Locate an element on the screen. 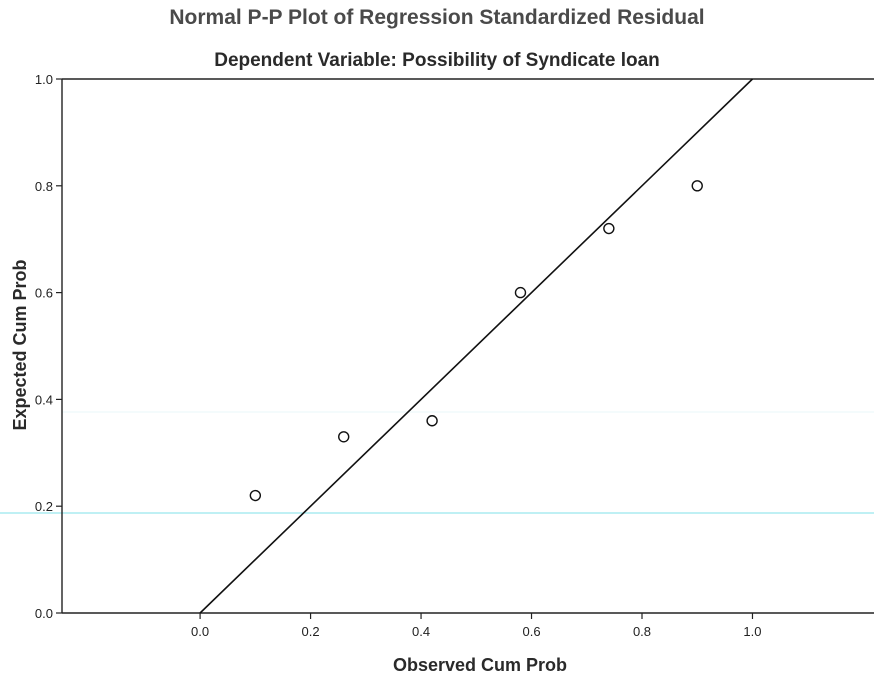 The height and width of the screenshot is (678, 874). x-tick-label: 0.0 is located at coordinates (200, 631).